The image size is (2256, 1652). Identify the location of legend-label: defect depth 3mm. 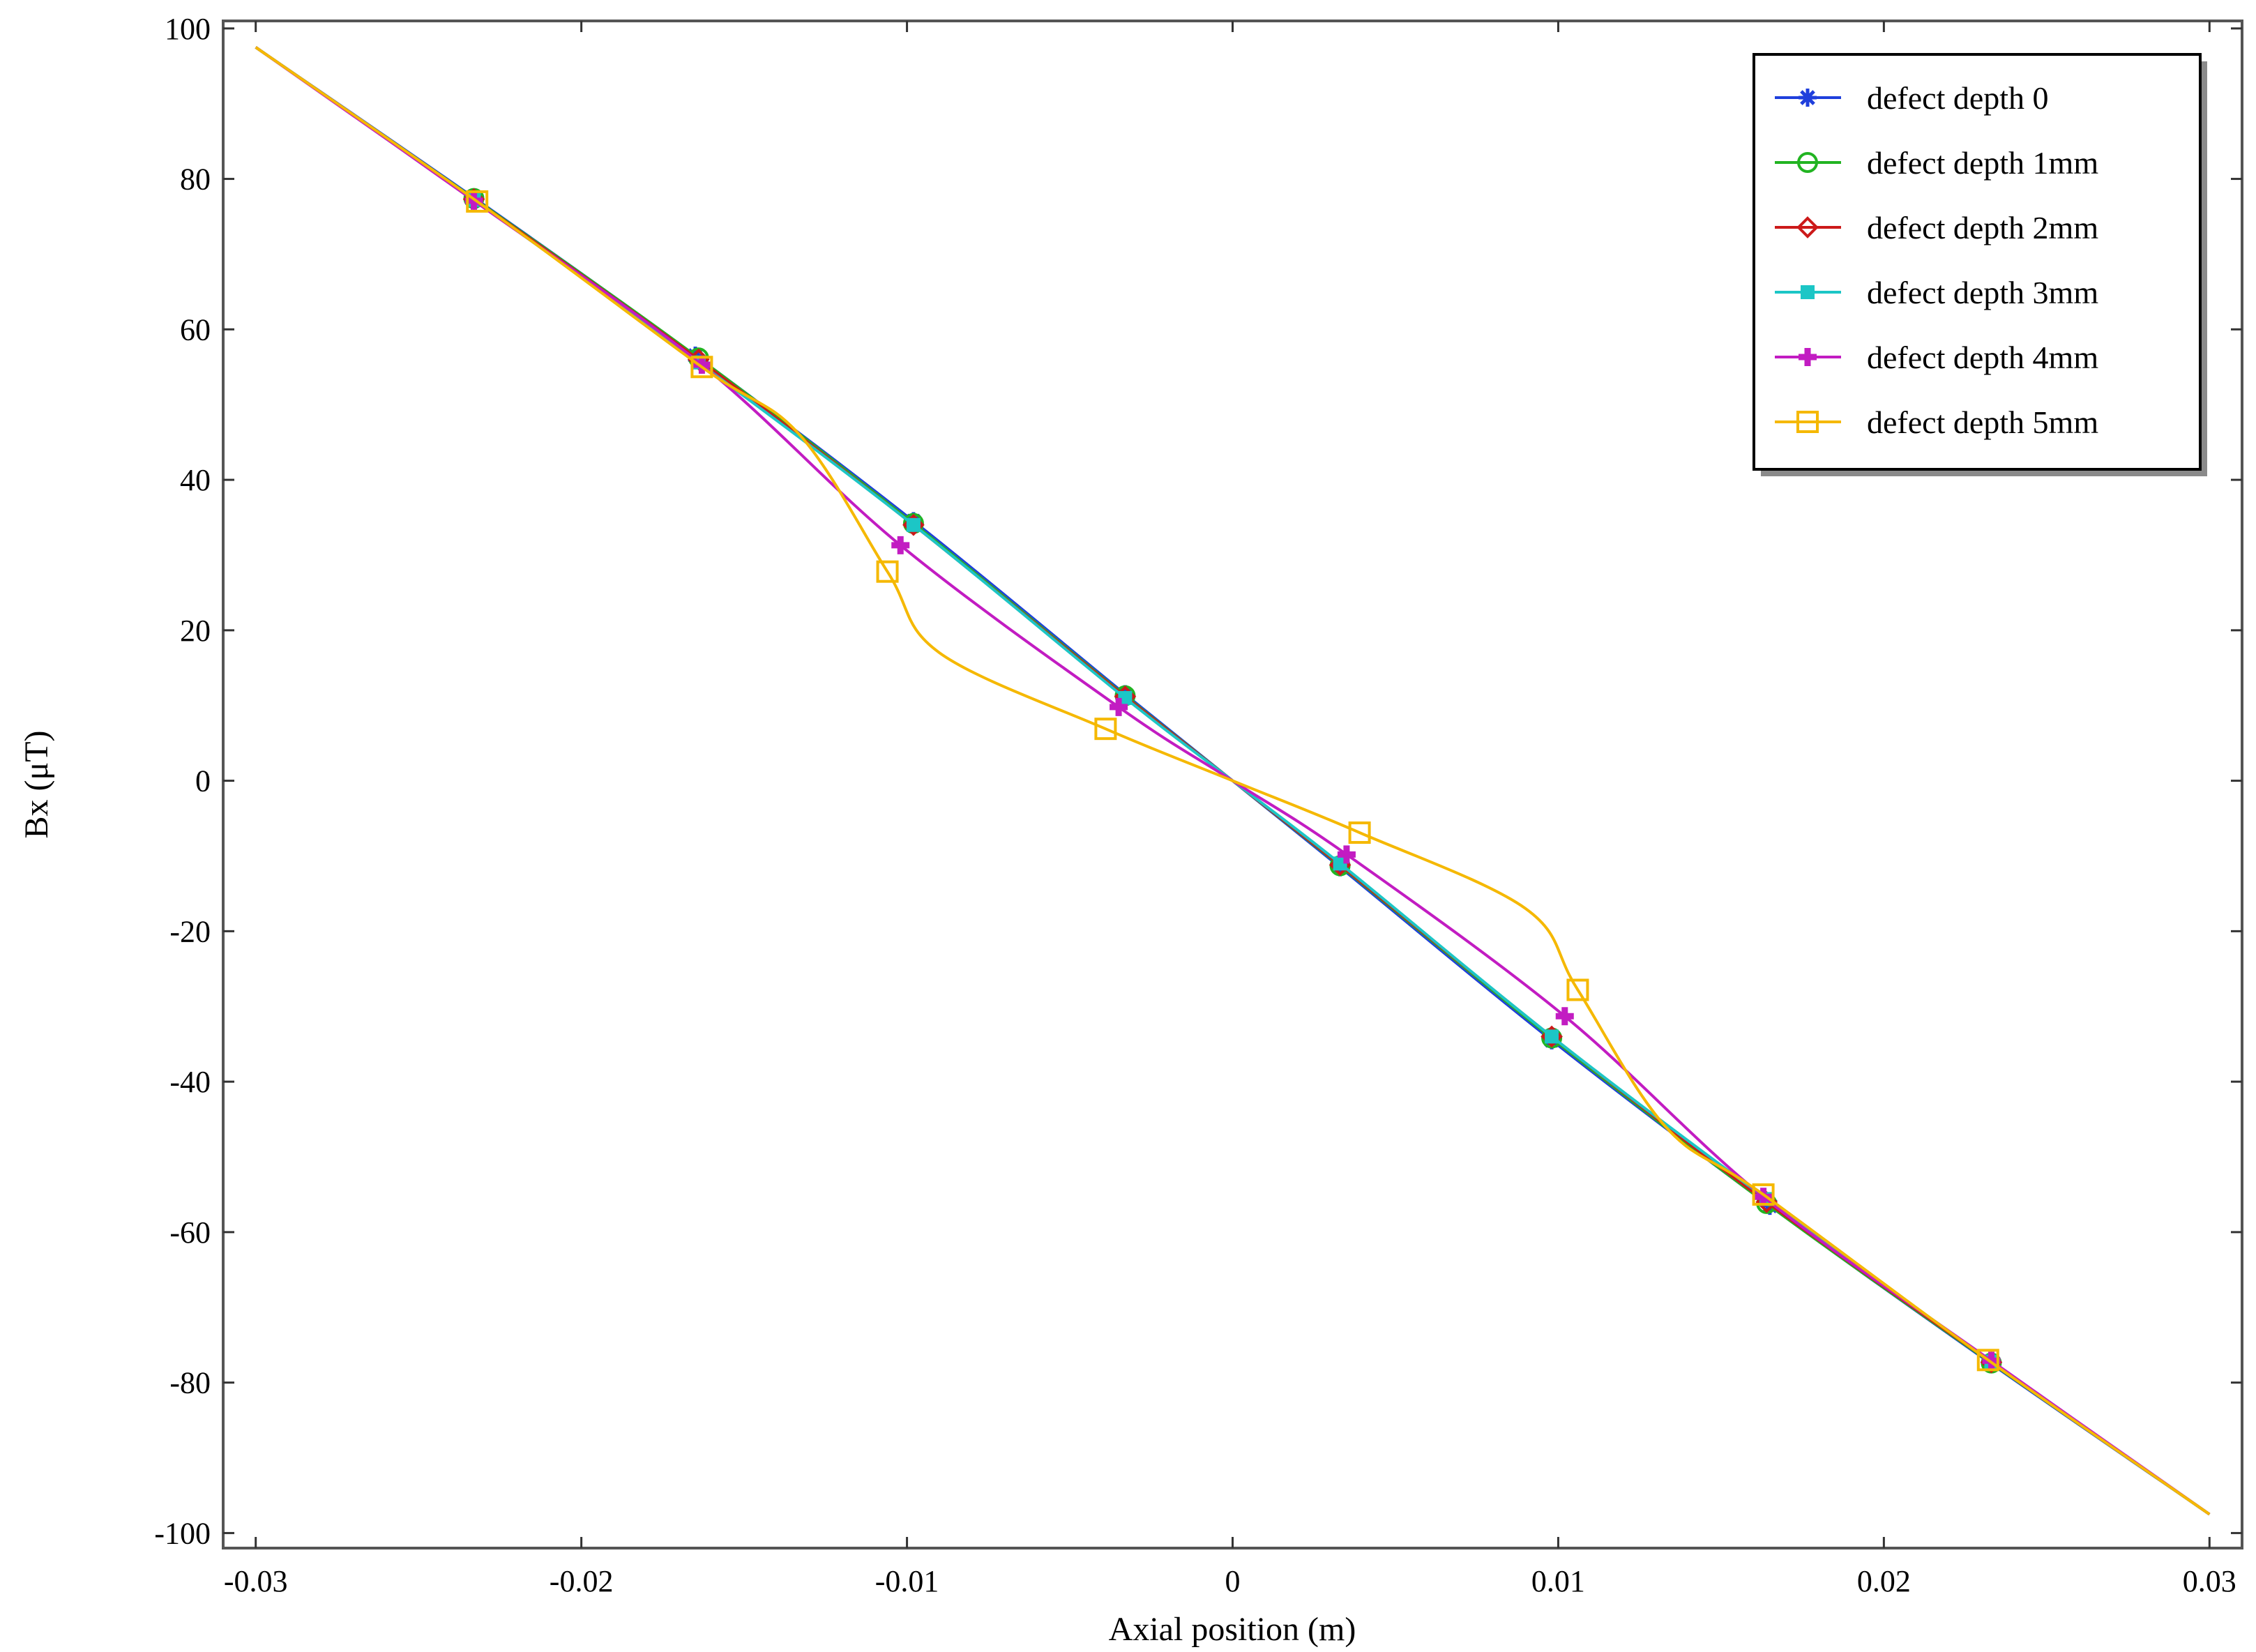
(1982, 292).